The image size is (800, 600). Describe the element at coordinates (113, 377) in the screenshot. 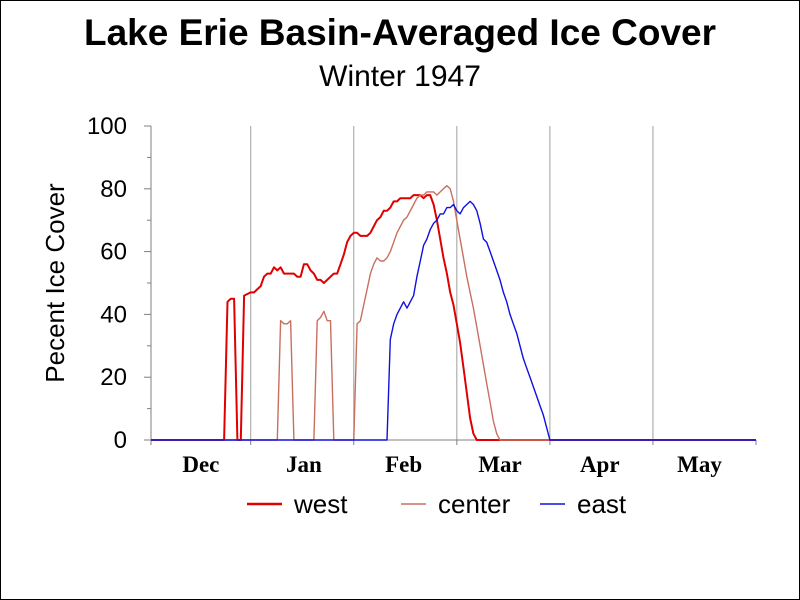

I see `y-tick-label: 20` at that location.